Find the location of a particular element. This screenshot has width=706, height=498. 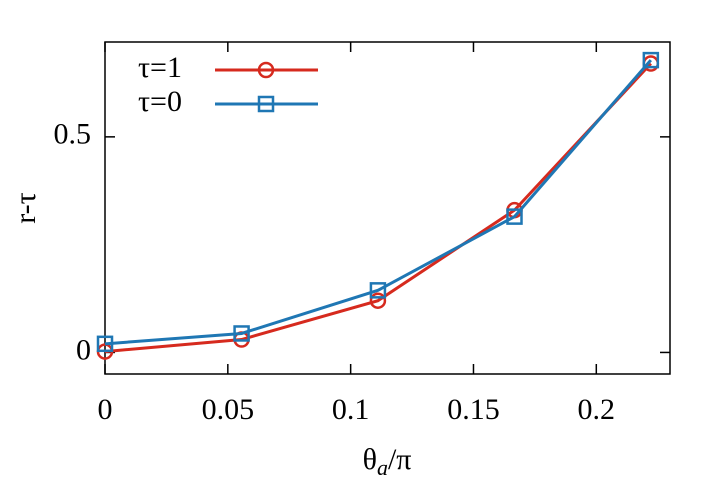

x-tick-label: 0.2 is located at coordinates (597, 409).